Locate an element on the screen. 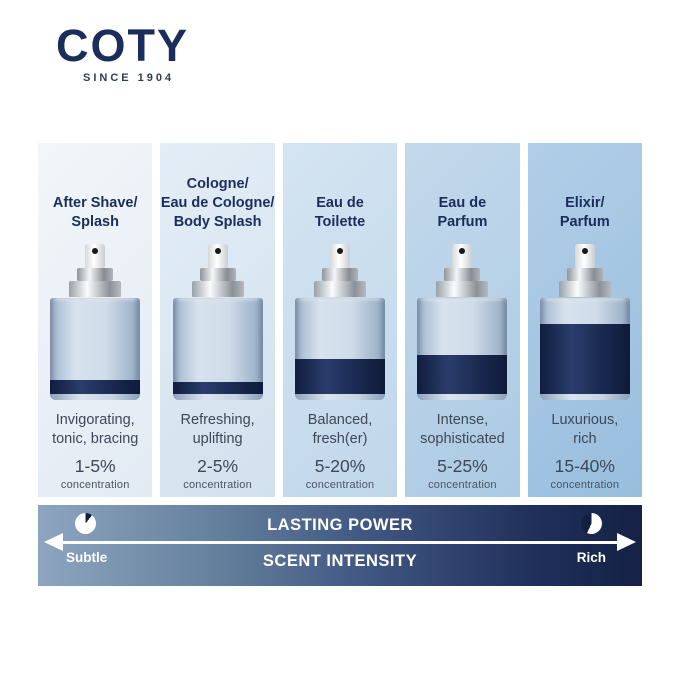 Image resolution: width=679 pixels, height=679 pixels. column-description-line: fresh(er) is located at coordinates (340, 439).